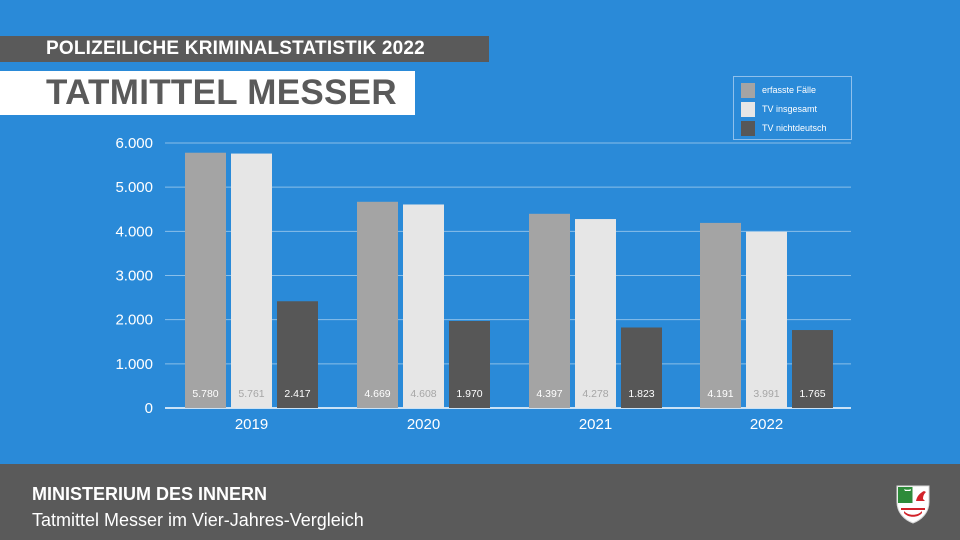  I want to click on data-label: 4.669, so click(377, 394).